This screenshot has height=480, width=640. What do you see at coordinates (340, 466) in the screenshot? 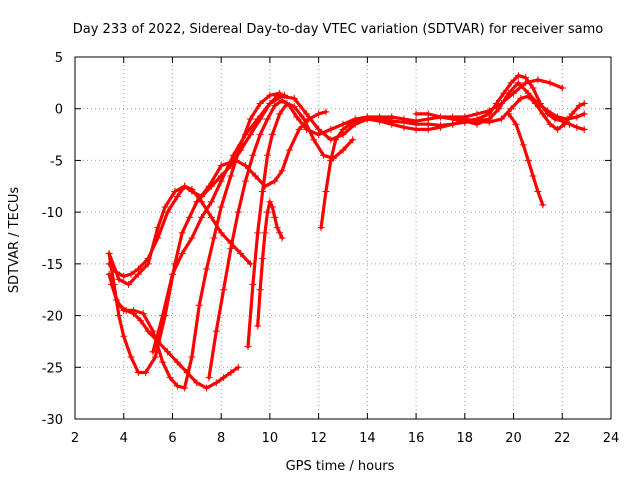
I see `x-axis-label: GPS time / hours` at bounding box center [340, 466].